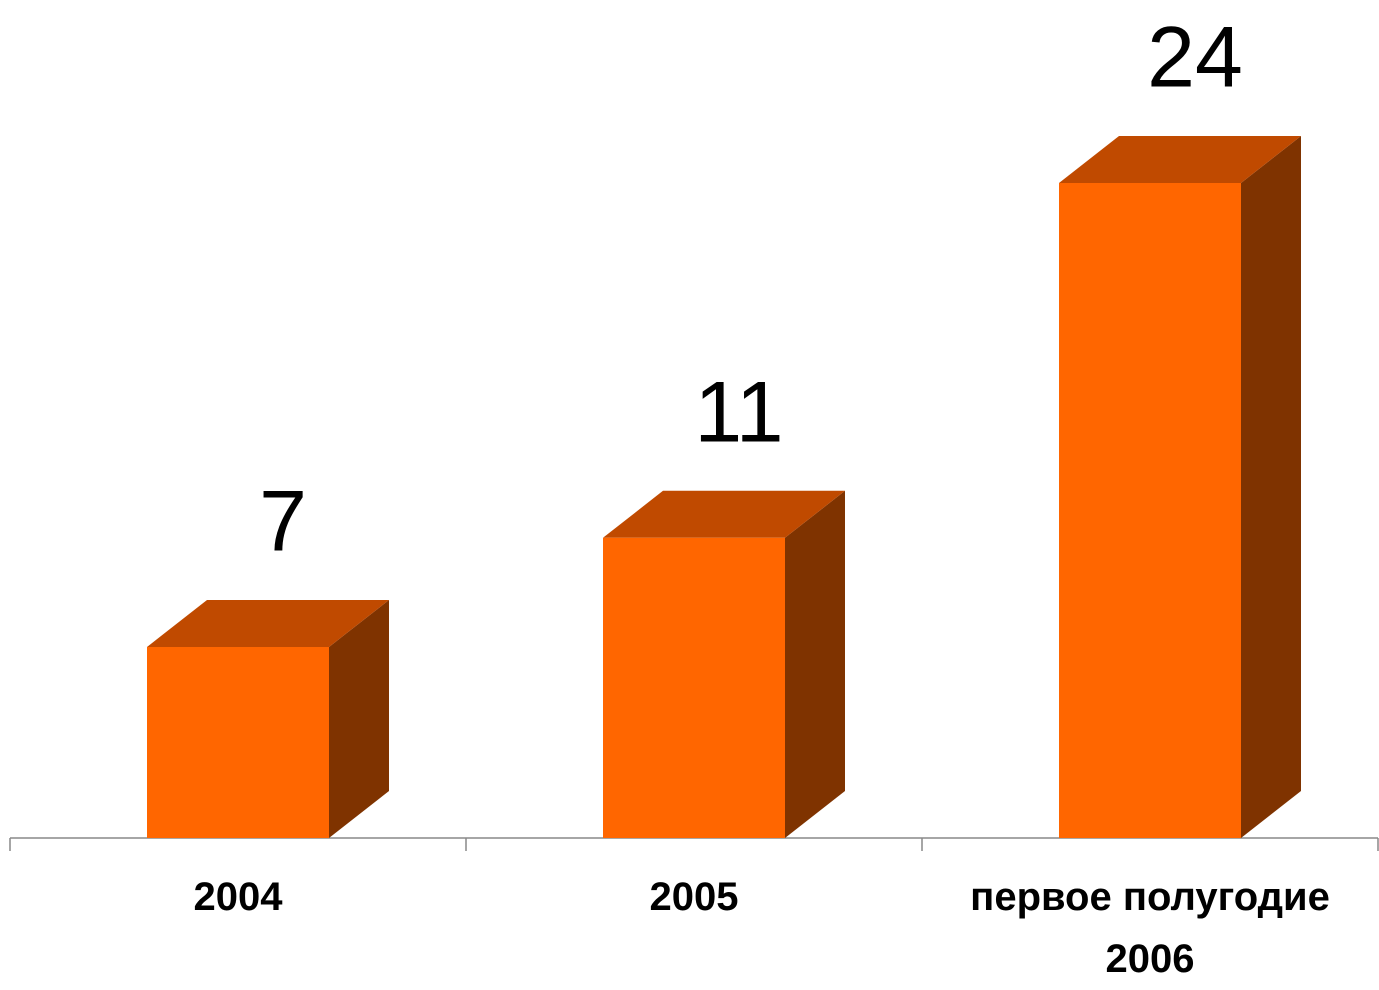 Image resolution: width=1379 pixels, height=990 pixels. I want to click on x-tick-label: первое полугодие 2006, so click(1150, 928).